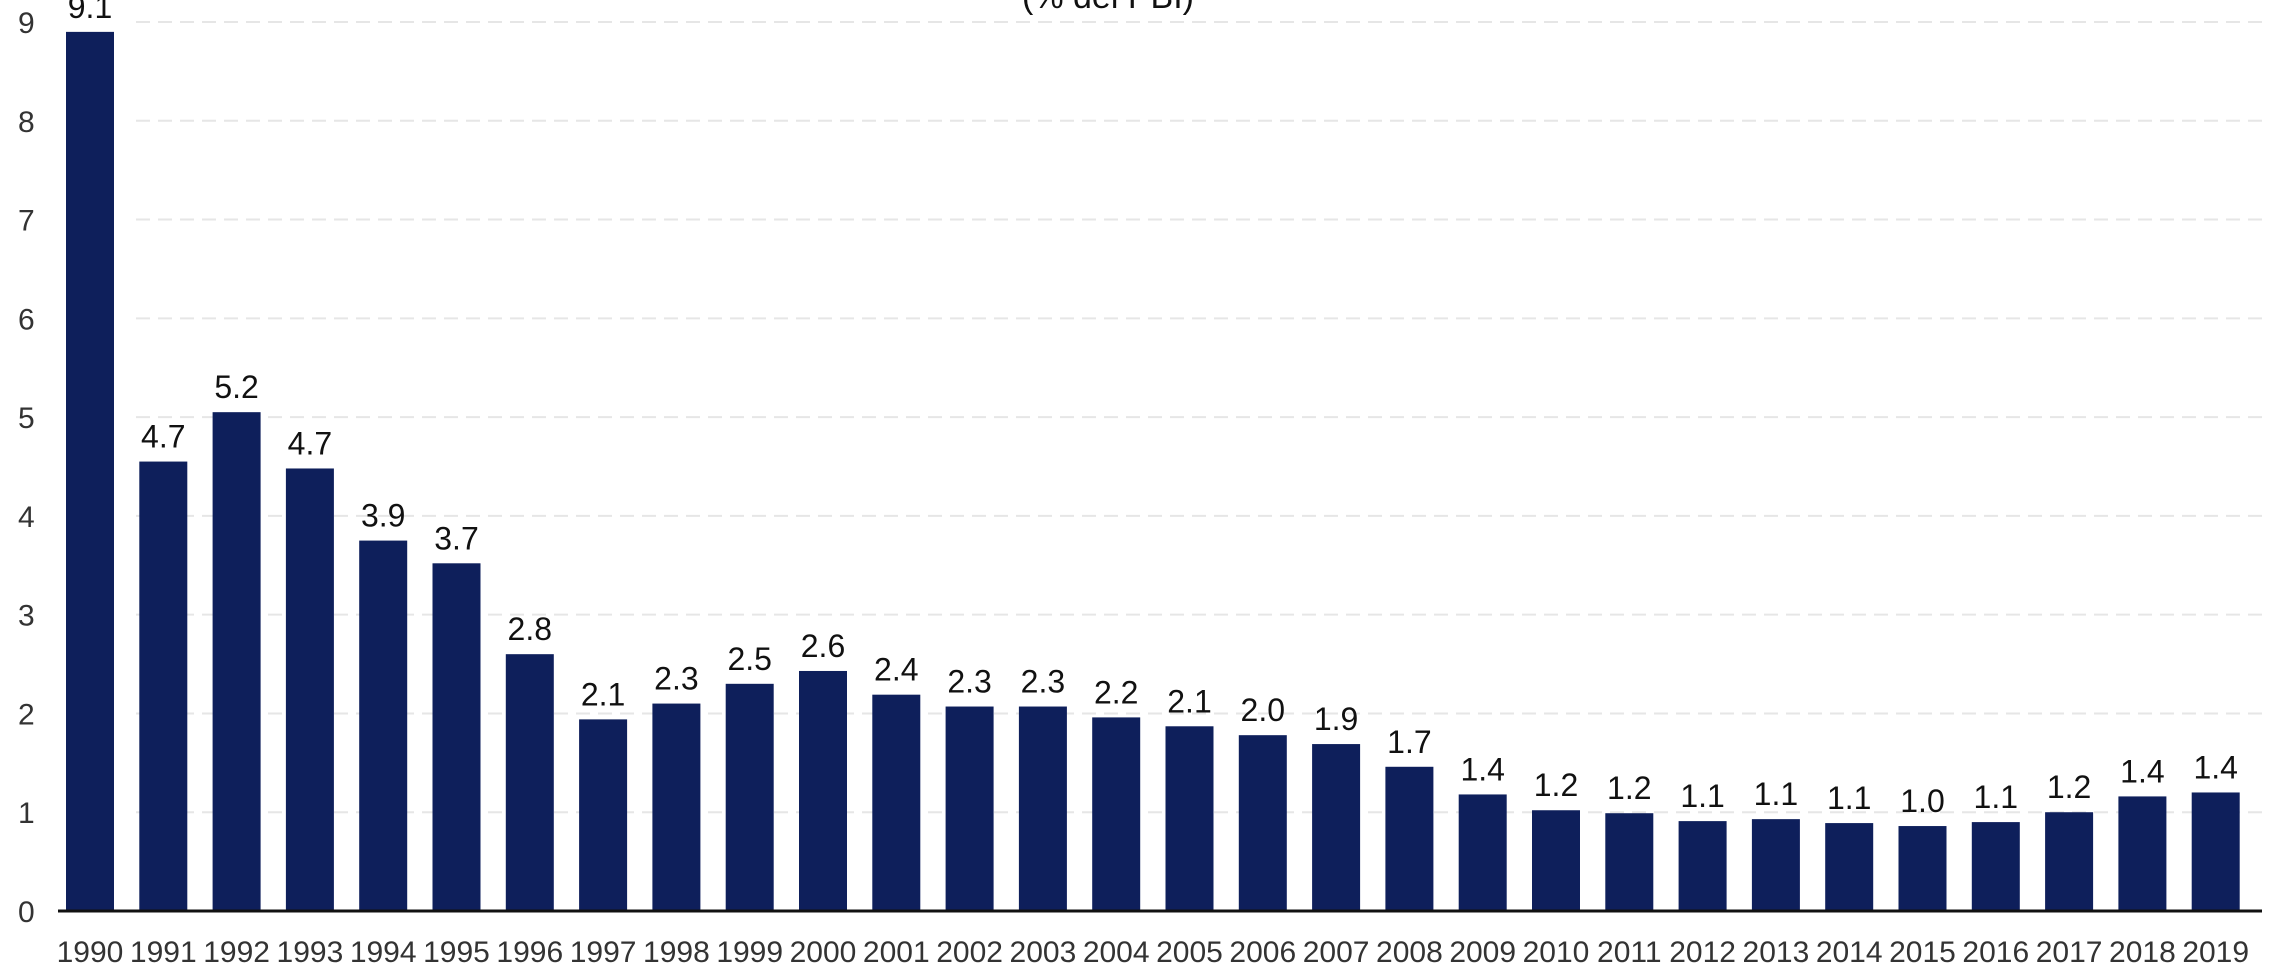 This screenshot has width=2272, height=966. Describe the element at coordinates (26, 714) in the screenshot. I see `y-tick-label: 2` at that location.